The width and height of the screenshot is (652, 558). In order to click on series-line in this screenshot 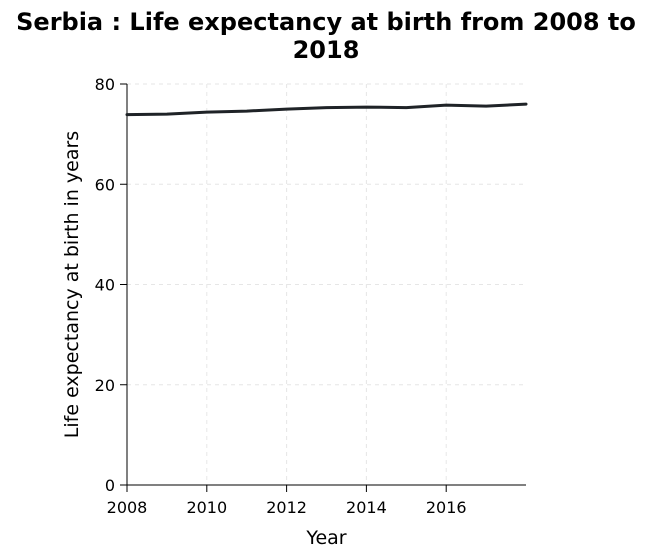, I will do `click(326, 109)`.